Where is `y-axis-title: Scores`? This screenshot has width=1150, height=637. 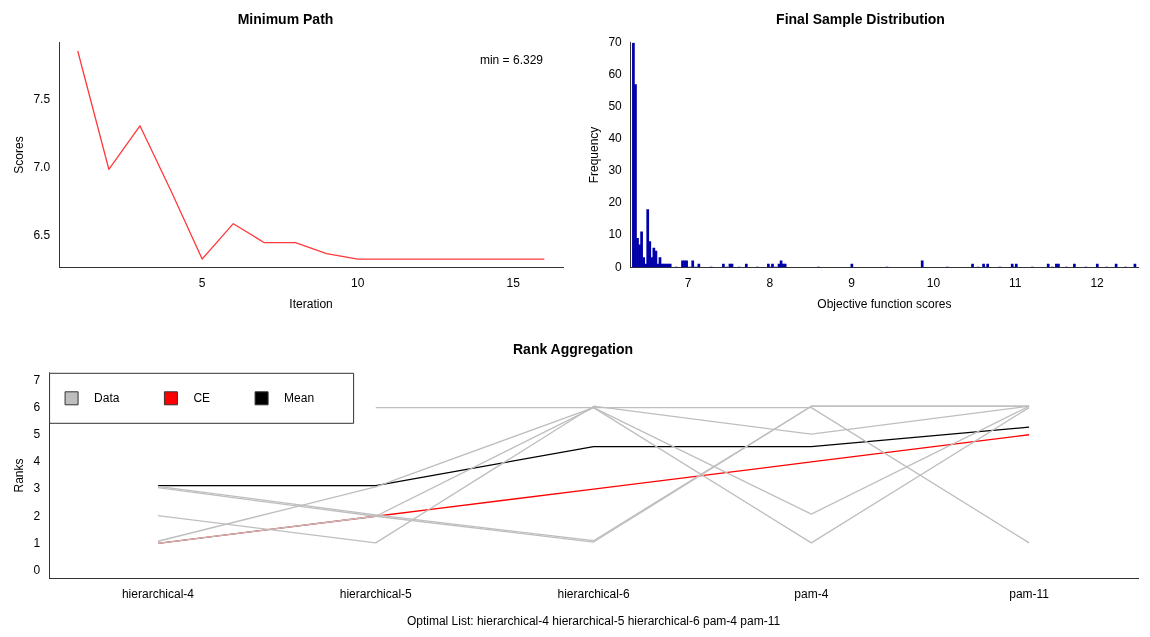
y-axis-title: Scores is located at coordinates (18, 155).